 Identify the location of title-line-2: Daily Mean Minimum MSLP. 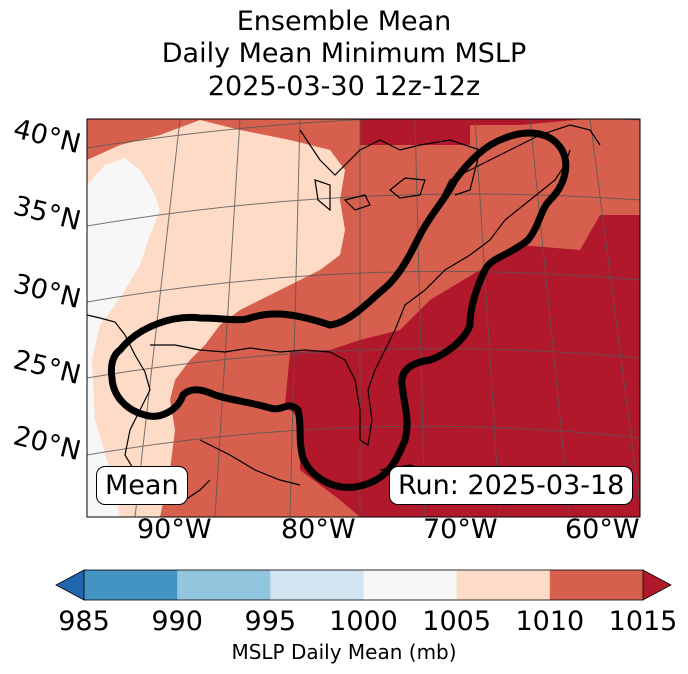
(344, 53).